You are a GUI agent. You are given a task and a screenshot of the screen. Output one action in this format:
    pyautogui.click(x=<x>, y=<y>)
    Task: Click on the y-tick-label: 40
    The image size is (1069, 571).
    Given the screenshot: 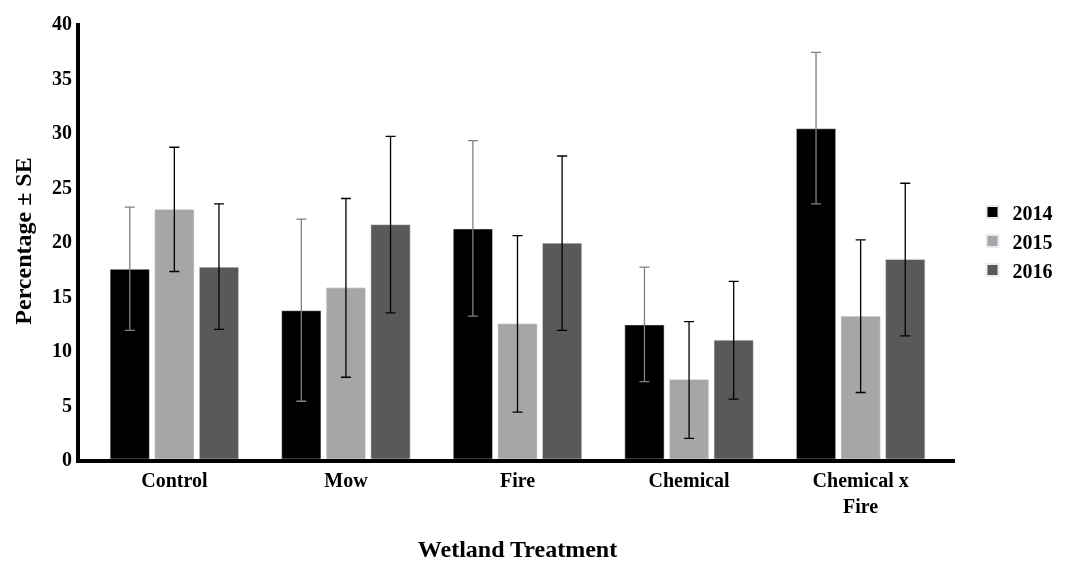 What is the action you would take?
    pyautogui.click(x=62, y=23)
    